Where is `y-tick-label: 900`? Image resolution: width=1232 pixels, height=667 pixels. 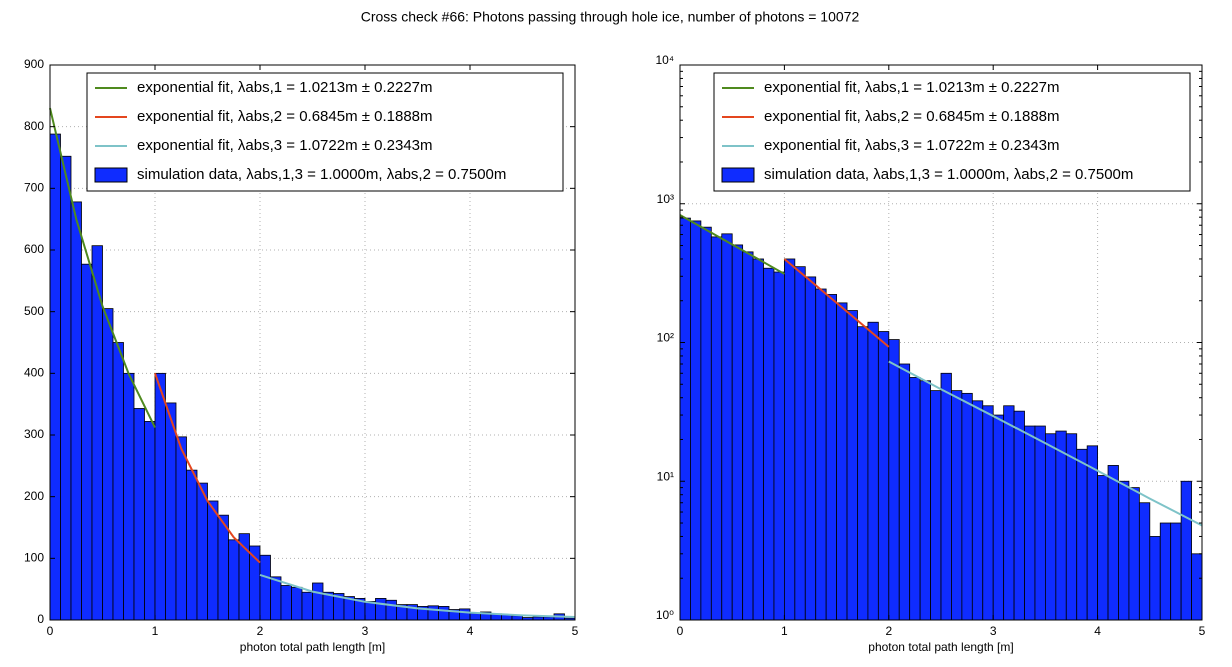 y-tick-label: 900 is located at coordinates (34, 64).